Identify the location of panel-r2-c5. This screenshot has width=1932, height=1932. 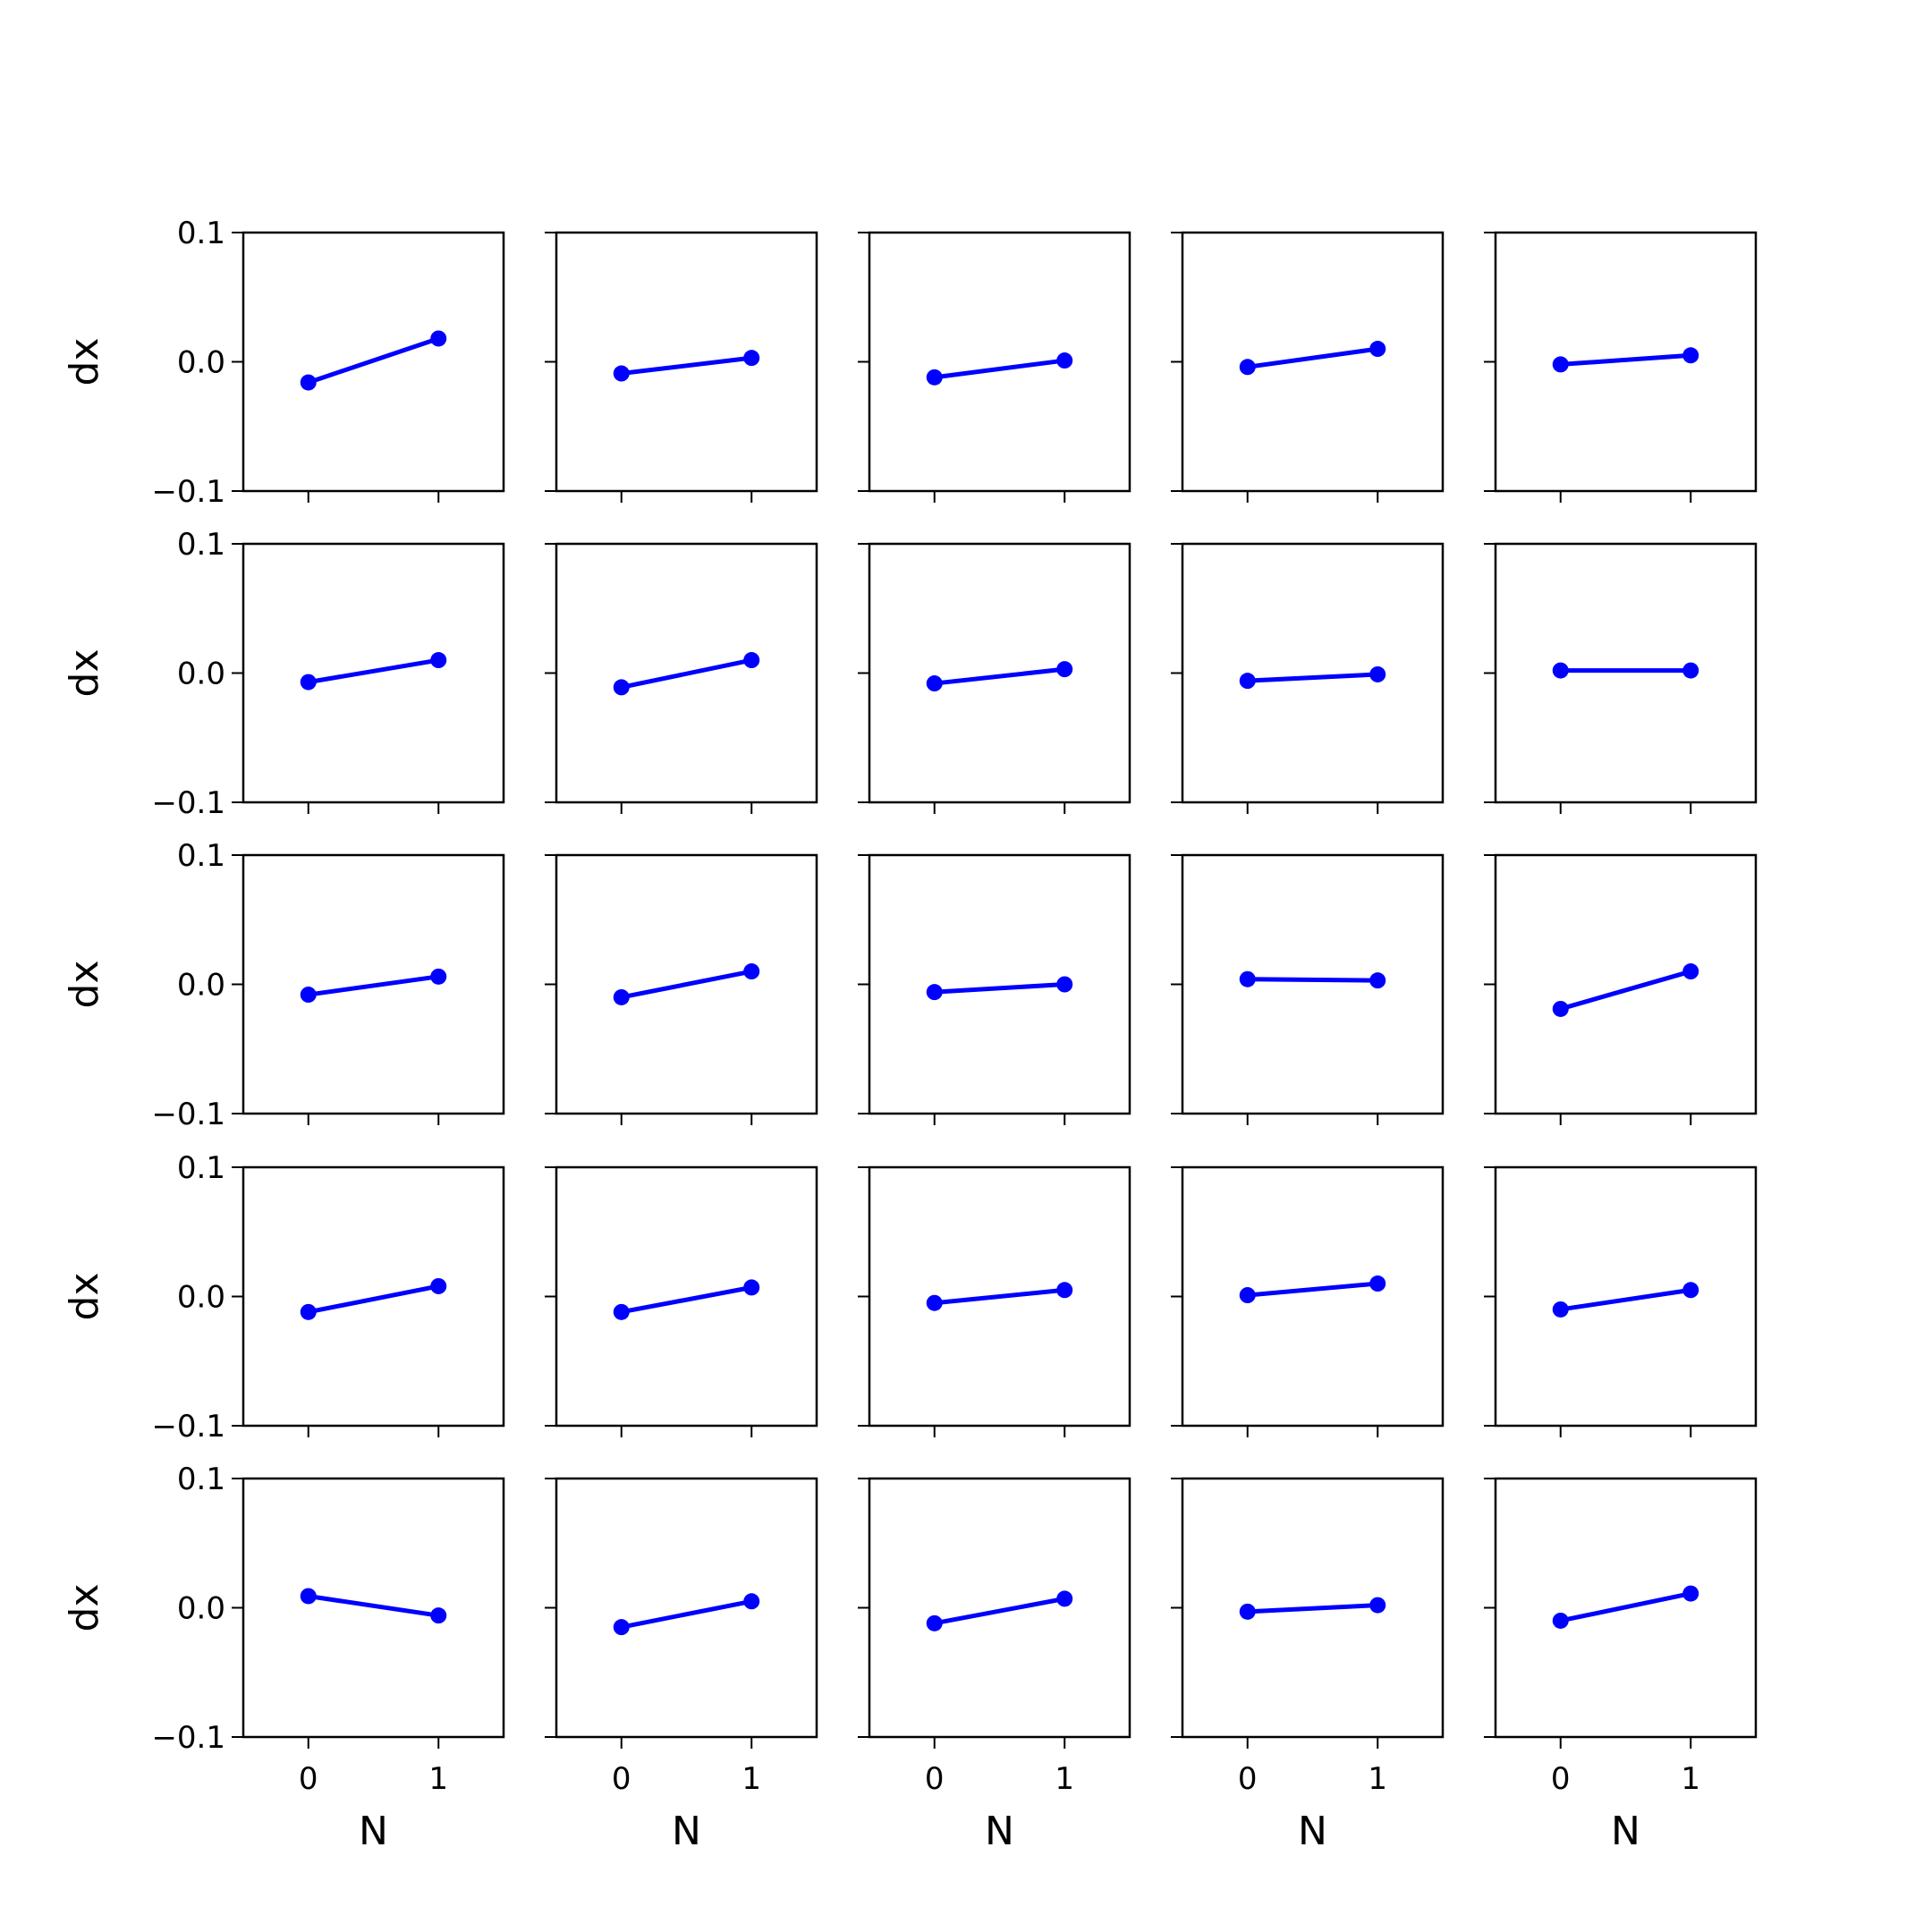
(1621, 678).